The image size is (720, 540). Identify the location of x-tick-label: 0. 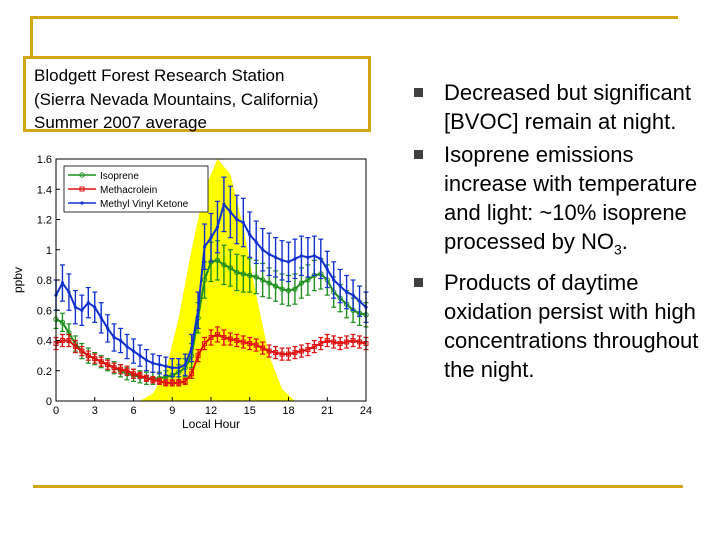
(56, 411).